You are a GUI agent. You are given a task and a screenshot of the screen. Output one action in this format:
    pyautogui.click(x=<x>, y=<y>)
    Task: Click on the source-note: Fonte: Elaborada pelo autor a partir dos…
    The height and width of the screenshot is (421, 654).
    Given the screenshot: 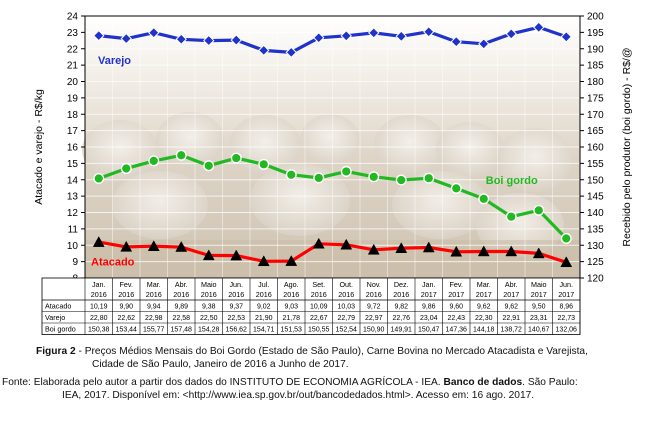 What is the action you would take?
    pyautogui.click(x=327, y=389)
    